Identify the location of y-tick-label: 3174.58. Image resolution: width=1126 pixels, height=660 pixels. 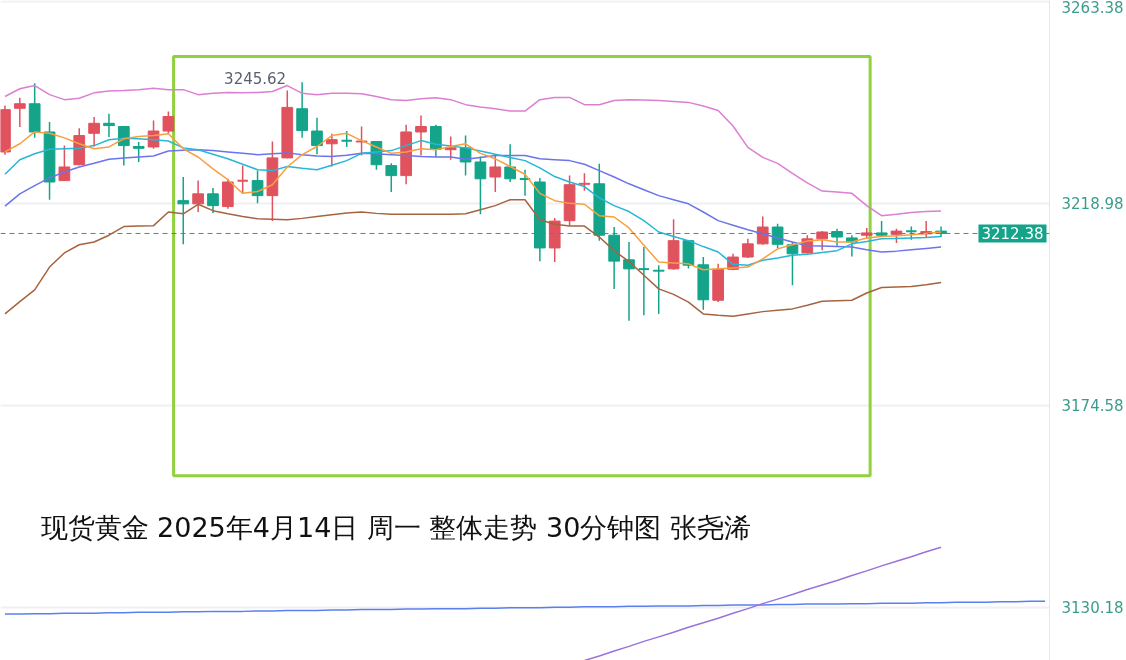
(1092, 406).